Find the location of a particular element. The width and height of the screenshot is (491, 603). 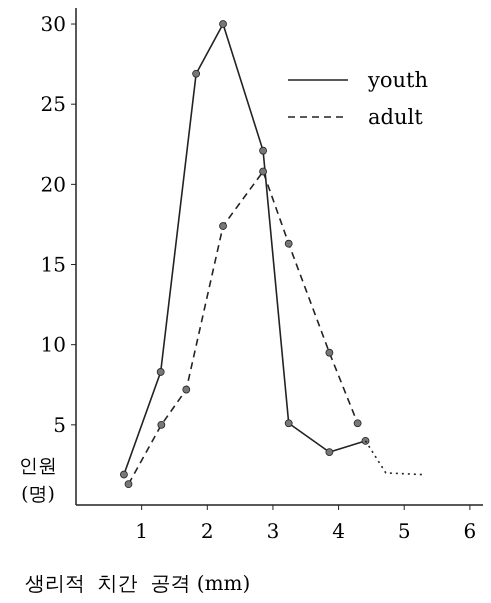

y-axis-title: 인원 (명) is located at coordinates (38, 480).